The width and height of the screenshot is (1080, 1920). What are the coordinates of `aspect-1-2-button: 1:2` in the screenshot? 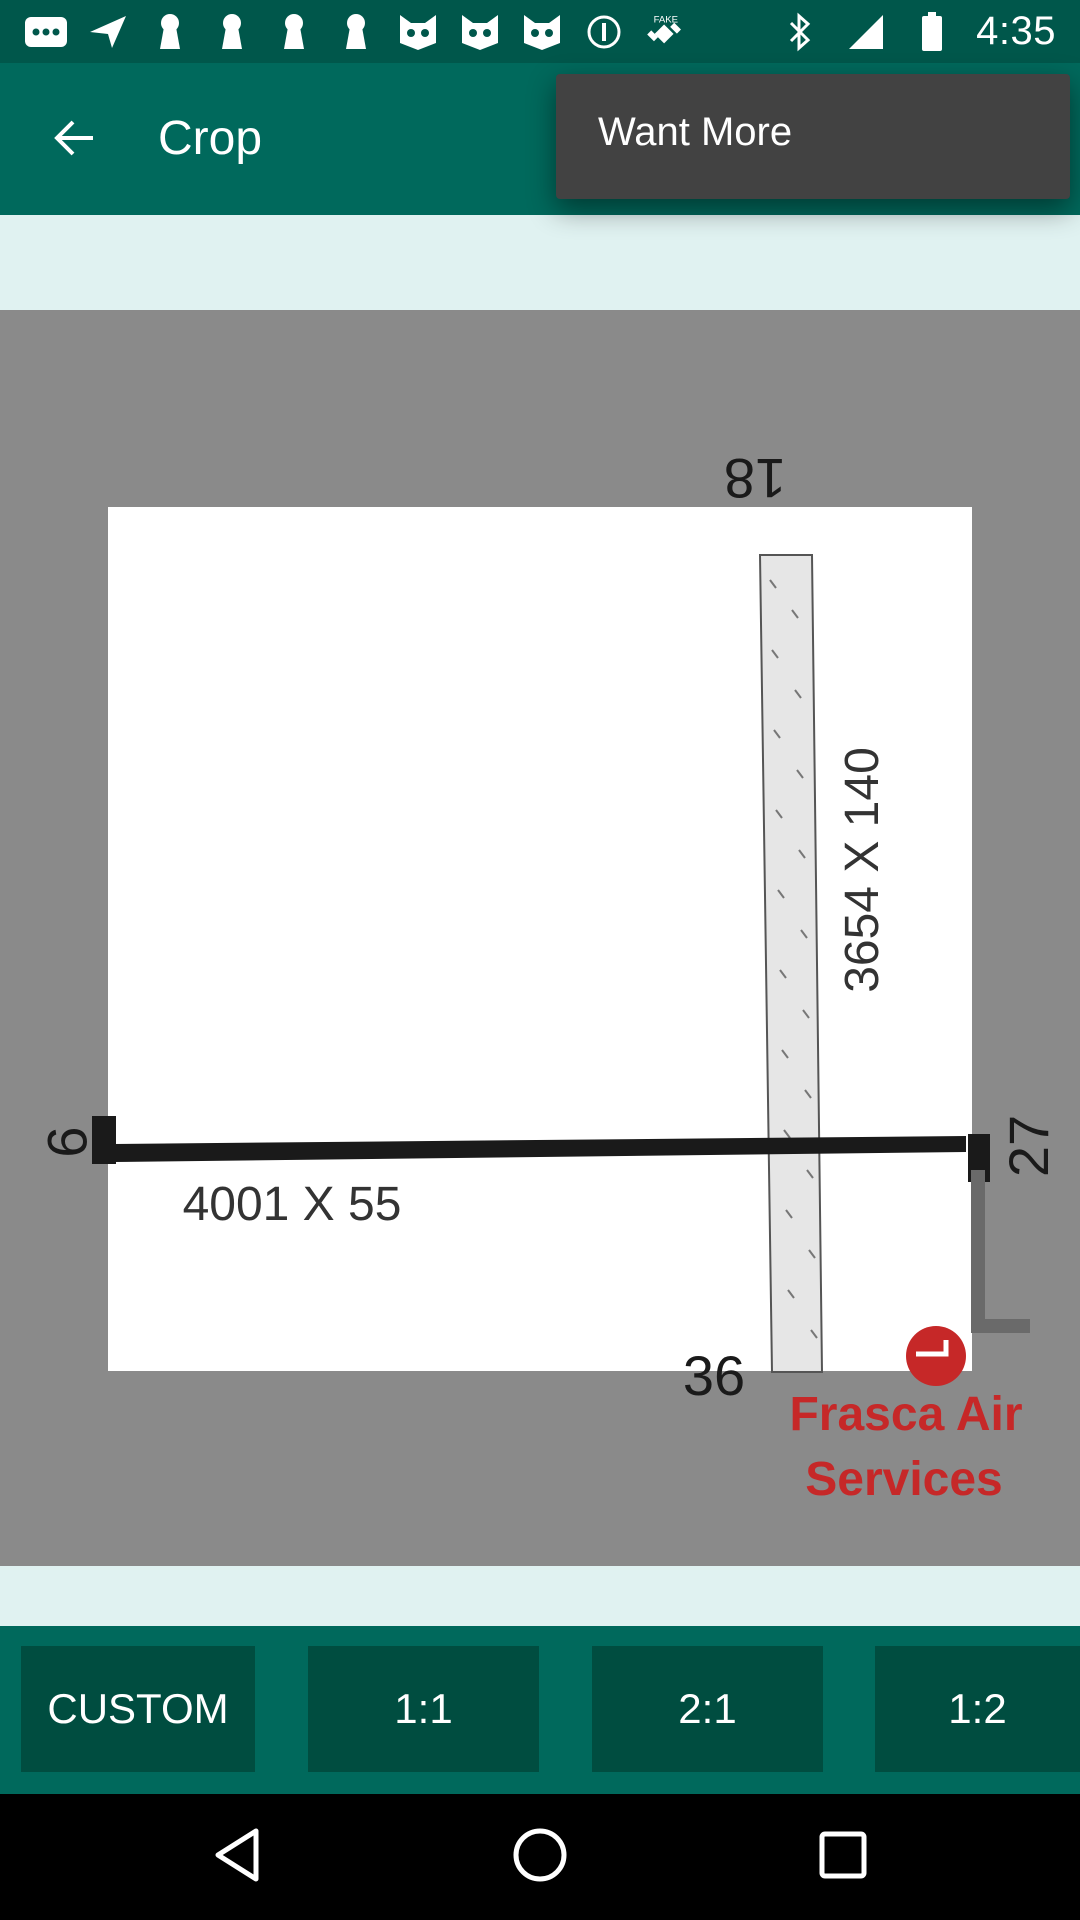 It's located at (977, 1709).